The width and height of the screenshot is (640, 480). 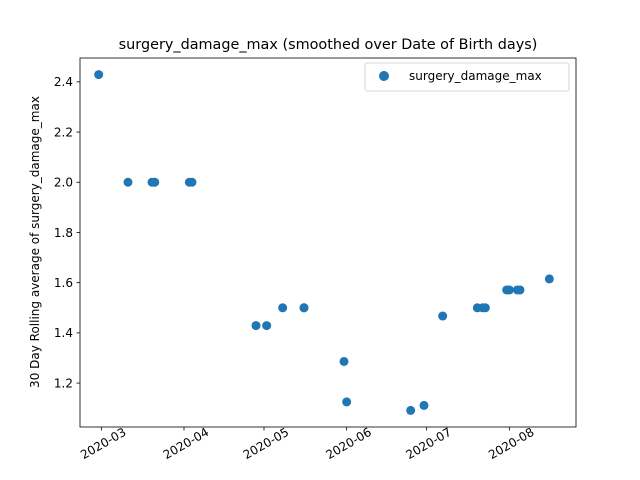 What do you see at coordinates (63, 183) in the screenshot?
I see `y-tick-label: 2.0` at bounding box center [63, 183].